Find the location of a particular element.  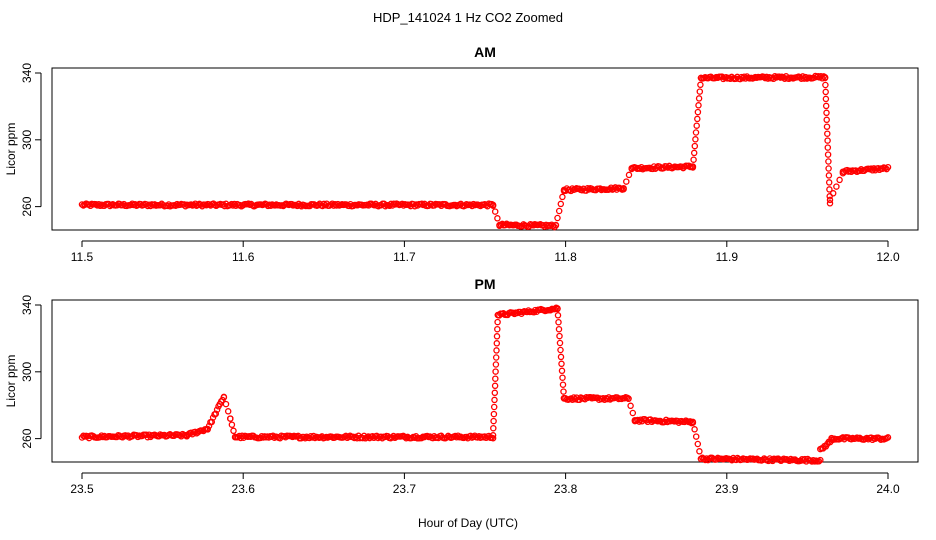

pm-x-tick-label: 23.8 is located at coordinates (566, 489).